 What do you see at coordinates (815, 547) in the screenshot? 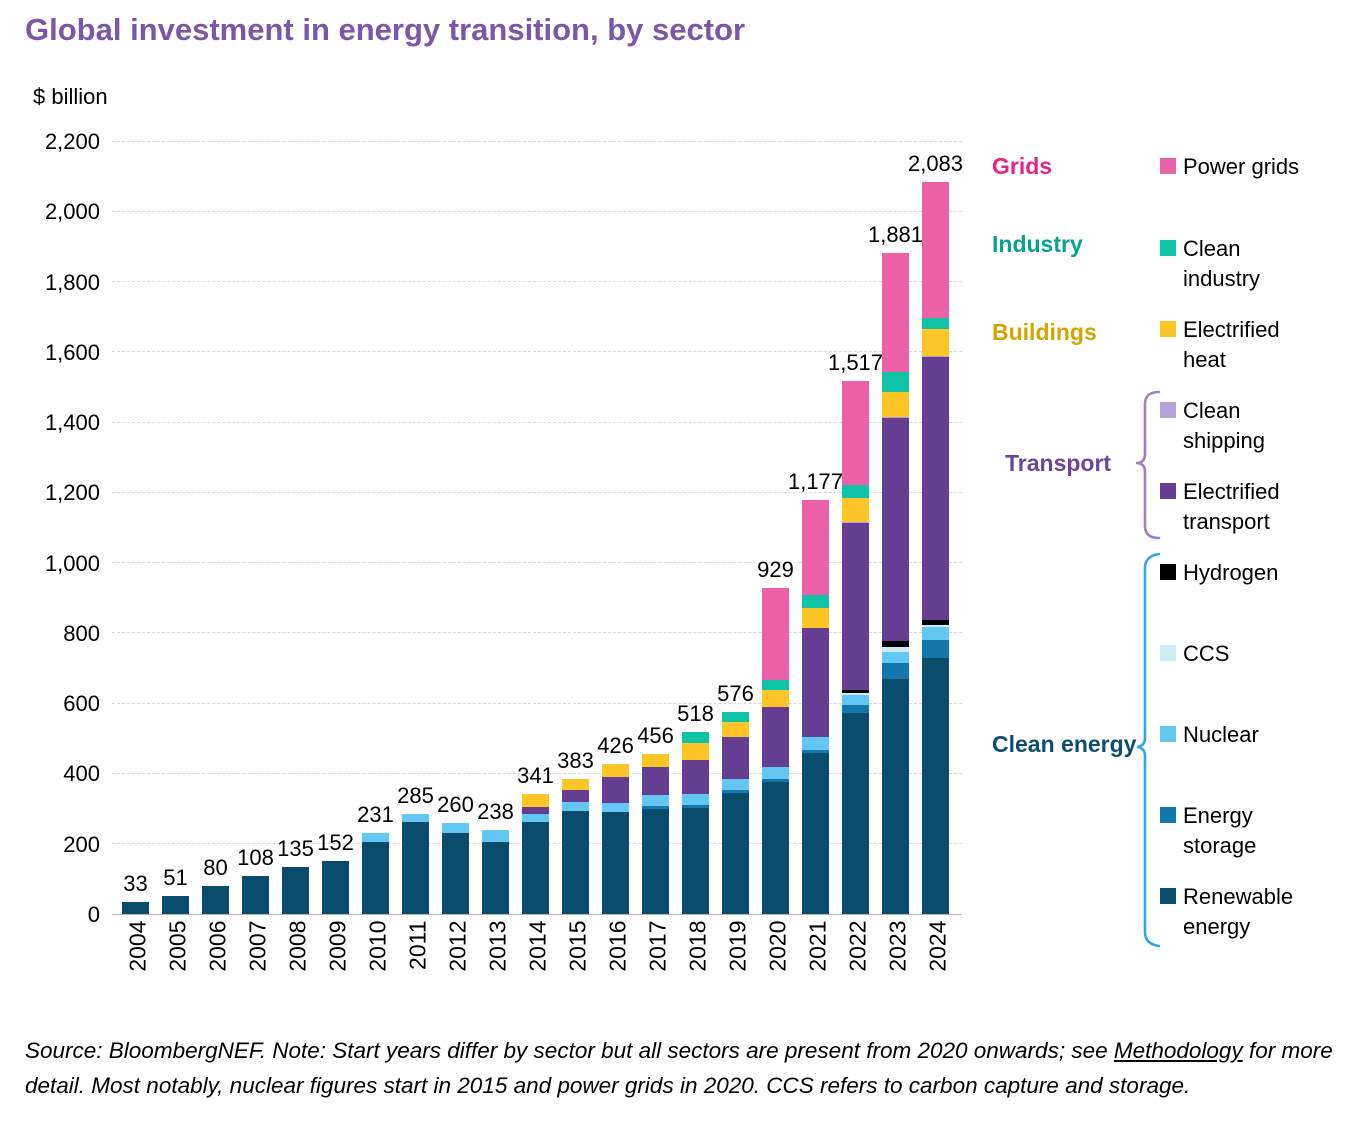
I see `bar-segment-power-grids-2021` at bounding box center [815, 547].